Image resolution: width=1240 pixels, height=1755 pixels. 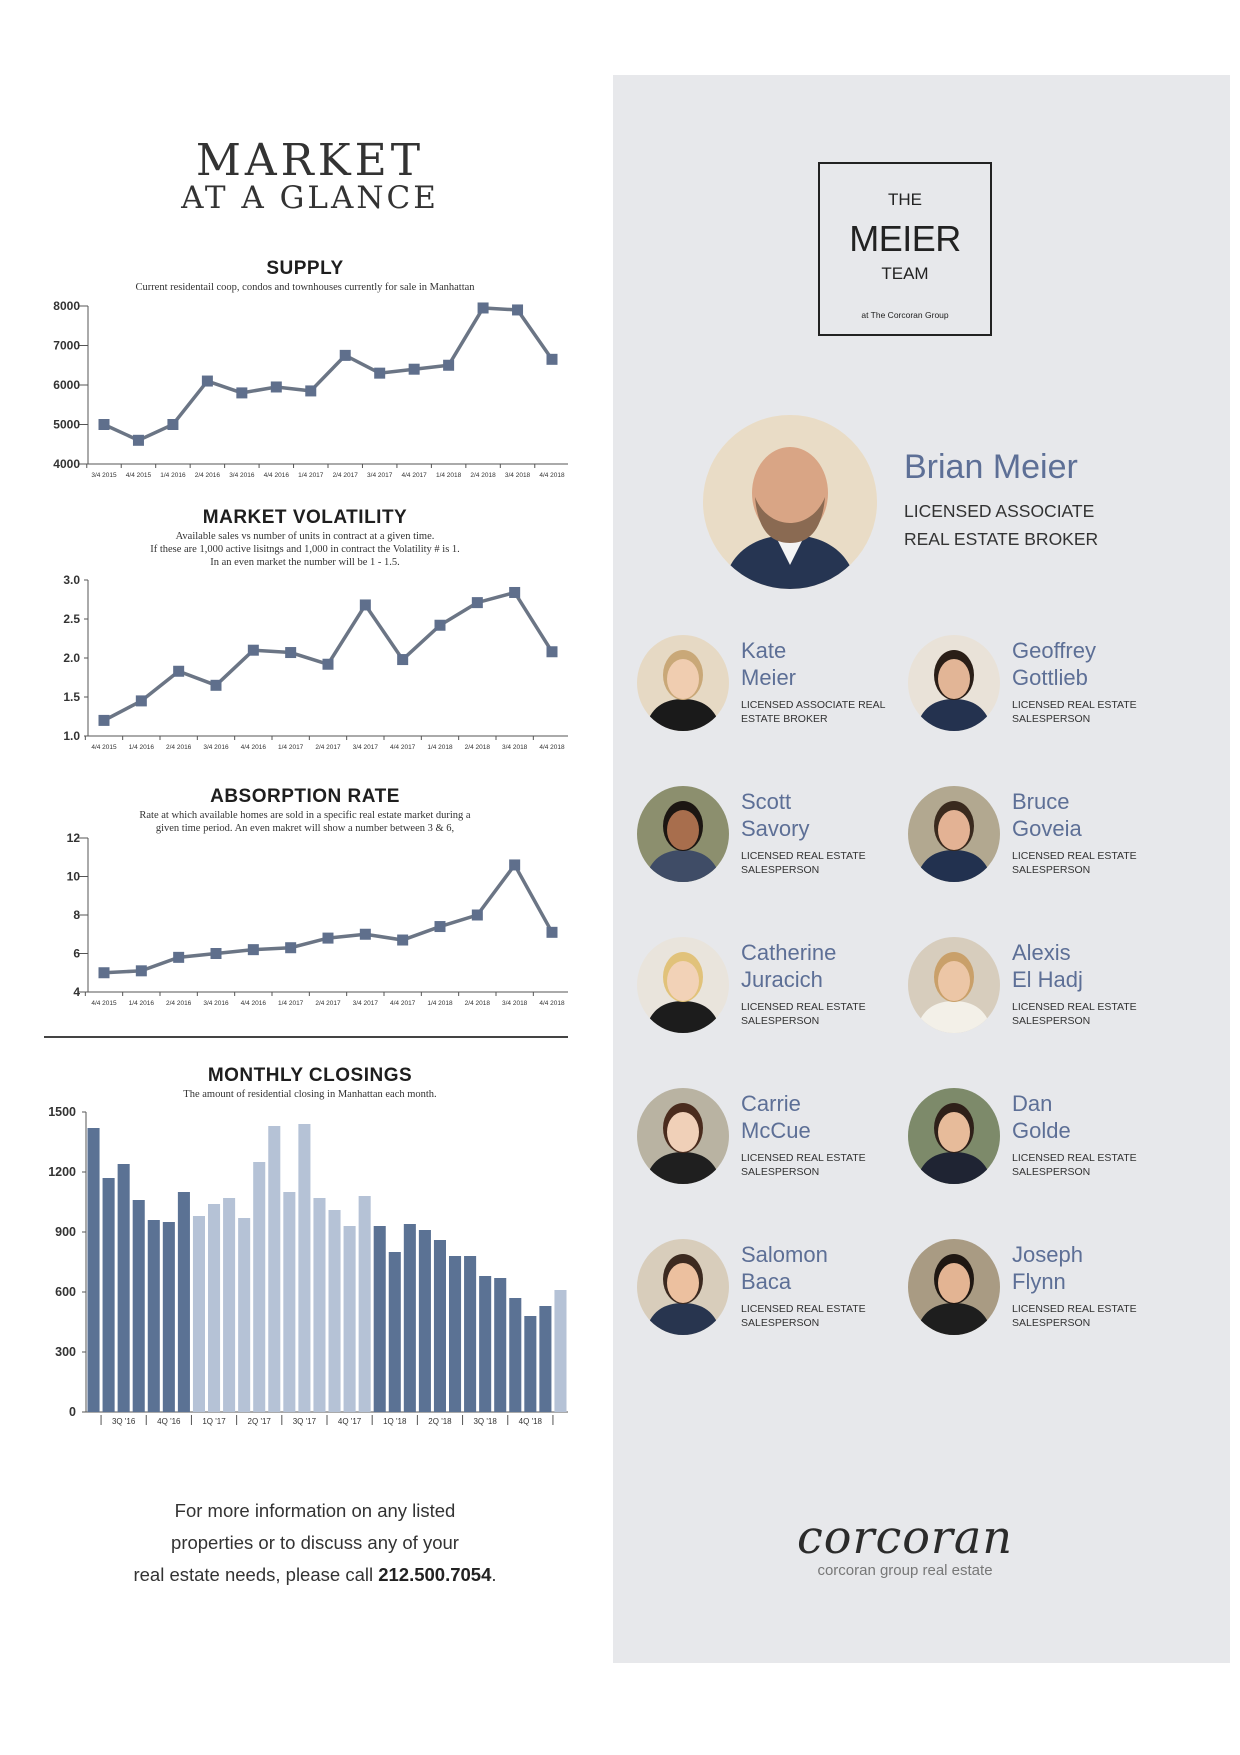 What do you see at coordinates (1050, 677) in the screenshot?
I see `agent-last-name: Gottlieb` at bounding box center [1050, 677].